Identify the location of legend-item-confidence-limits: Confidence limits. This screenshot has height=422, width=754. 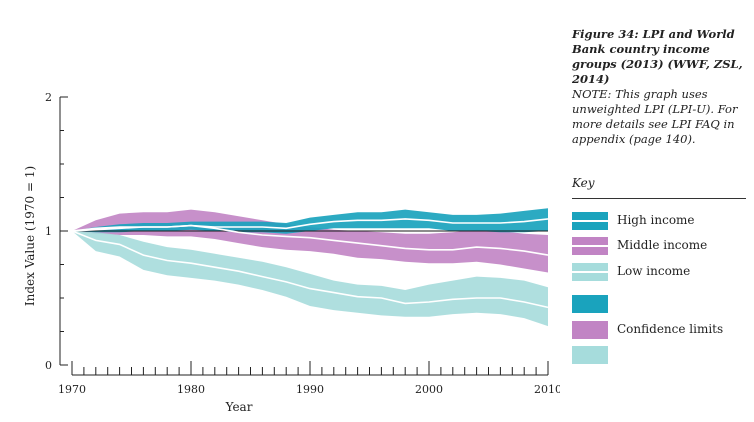
(662, 330).